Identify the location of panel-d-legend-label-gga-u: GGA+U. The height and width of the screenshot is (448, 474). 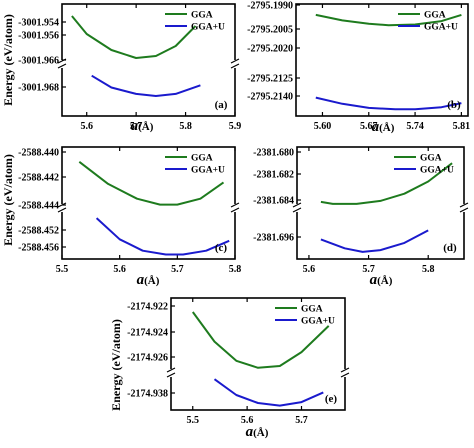
(437, 171).